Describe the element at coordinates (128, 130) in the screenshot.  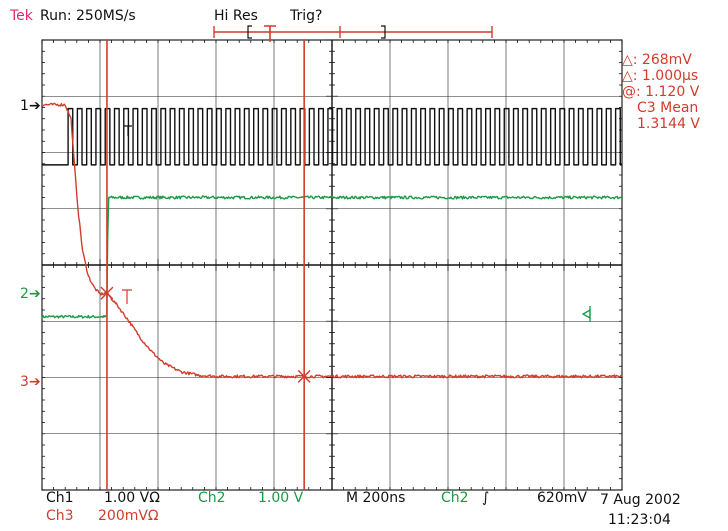
I see `ch1-trigger-marker-icon` at that location.